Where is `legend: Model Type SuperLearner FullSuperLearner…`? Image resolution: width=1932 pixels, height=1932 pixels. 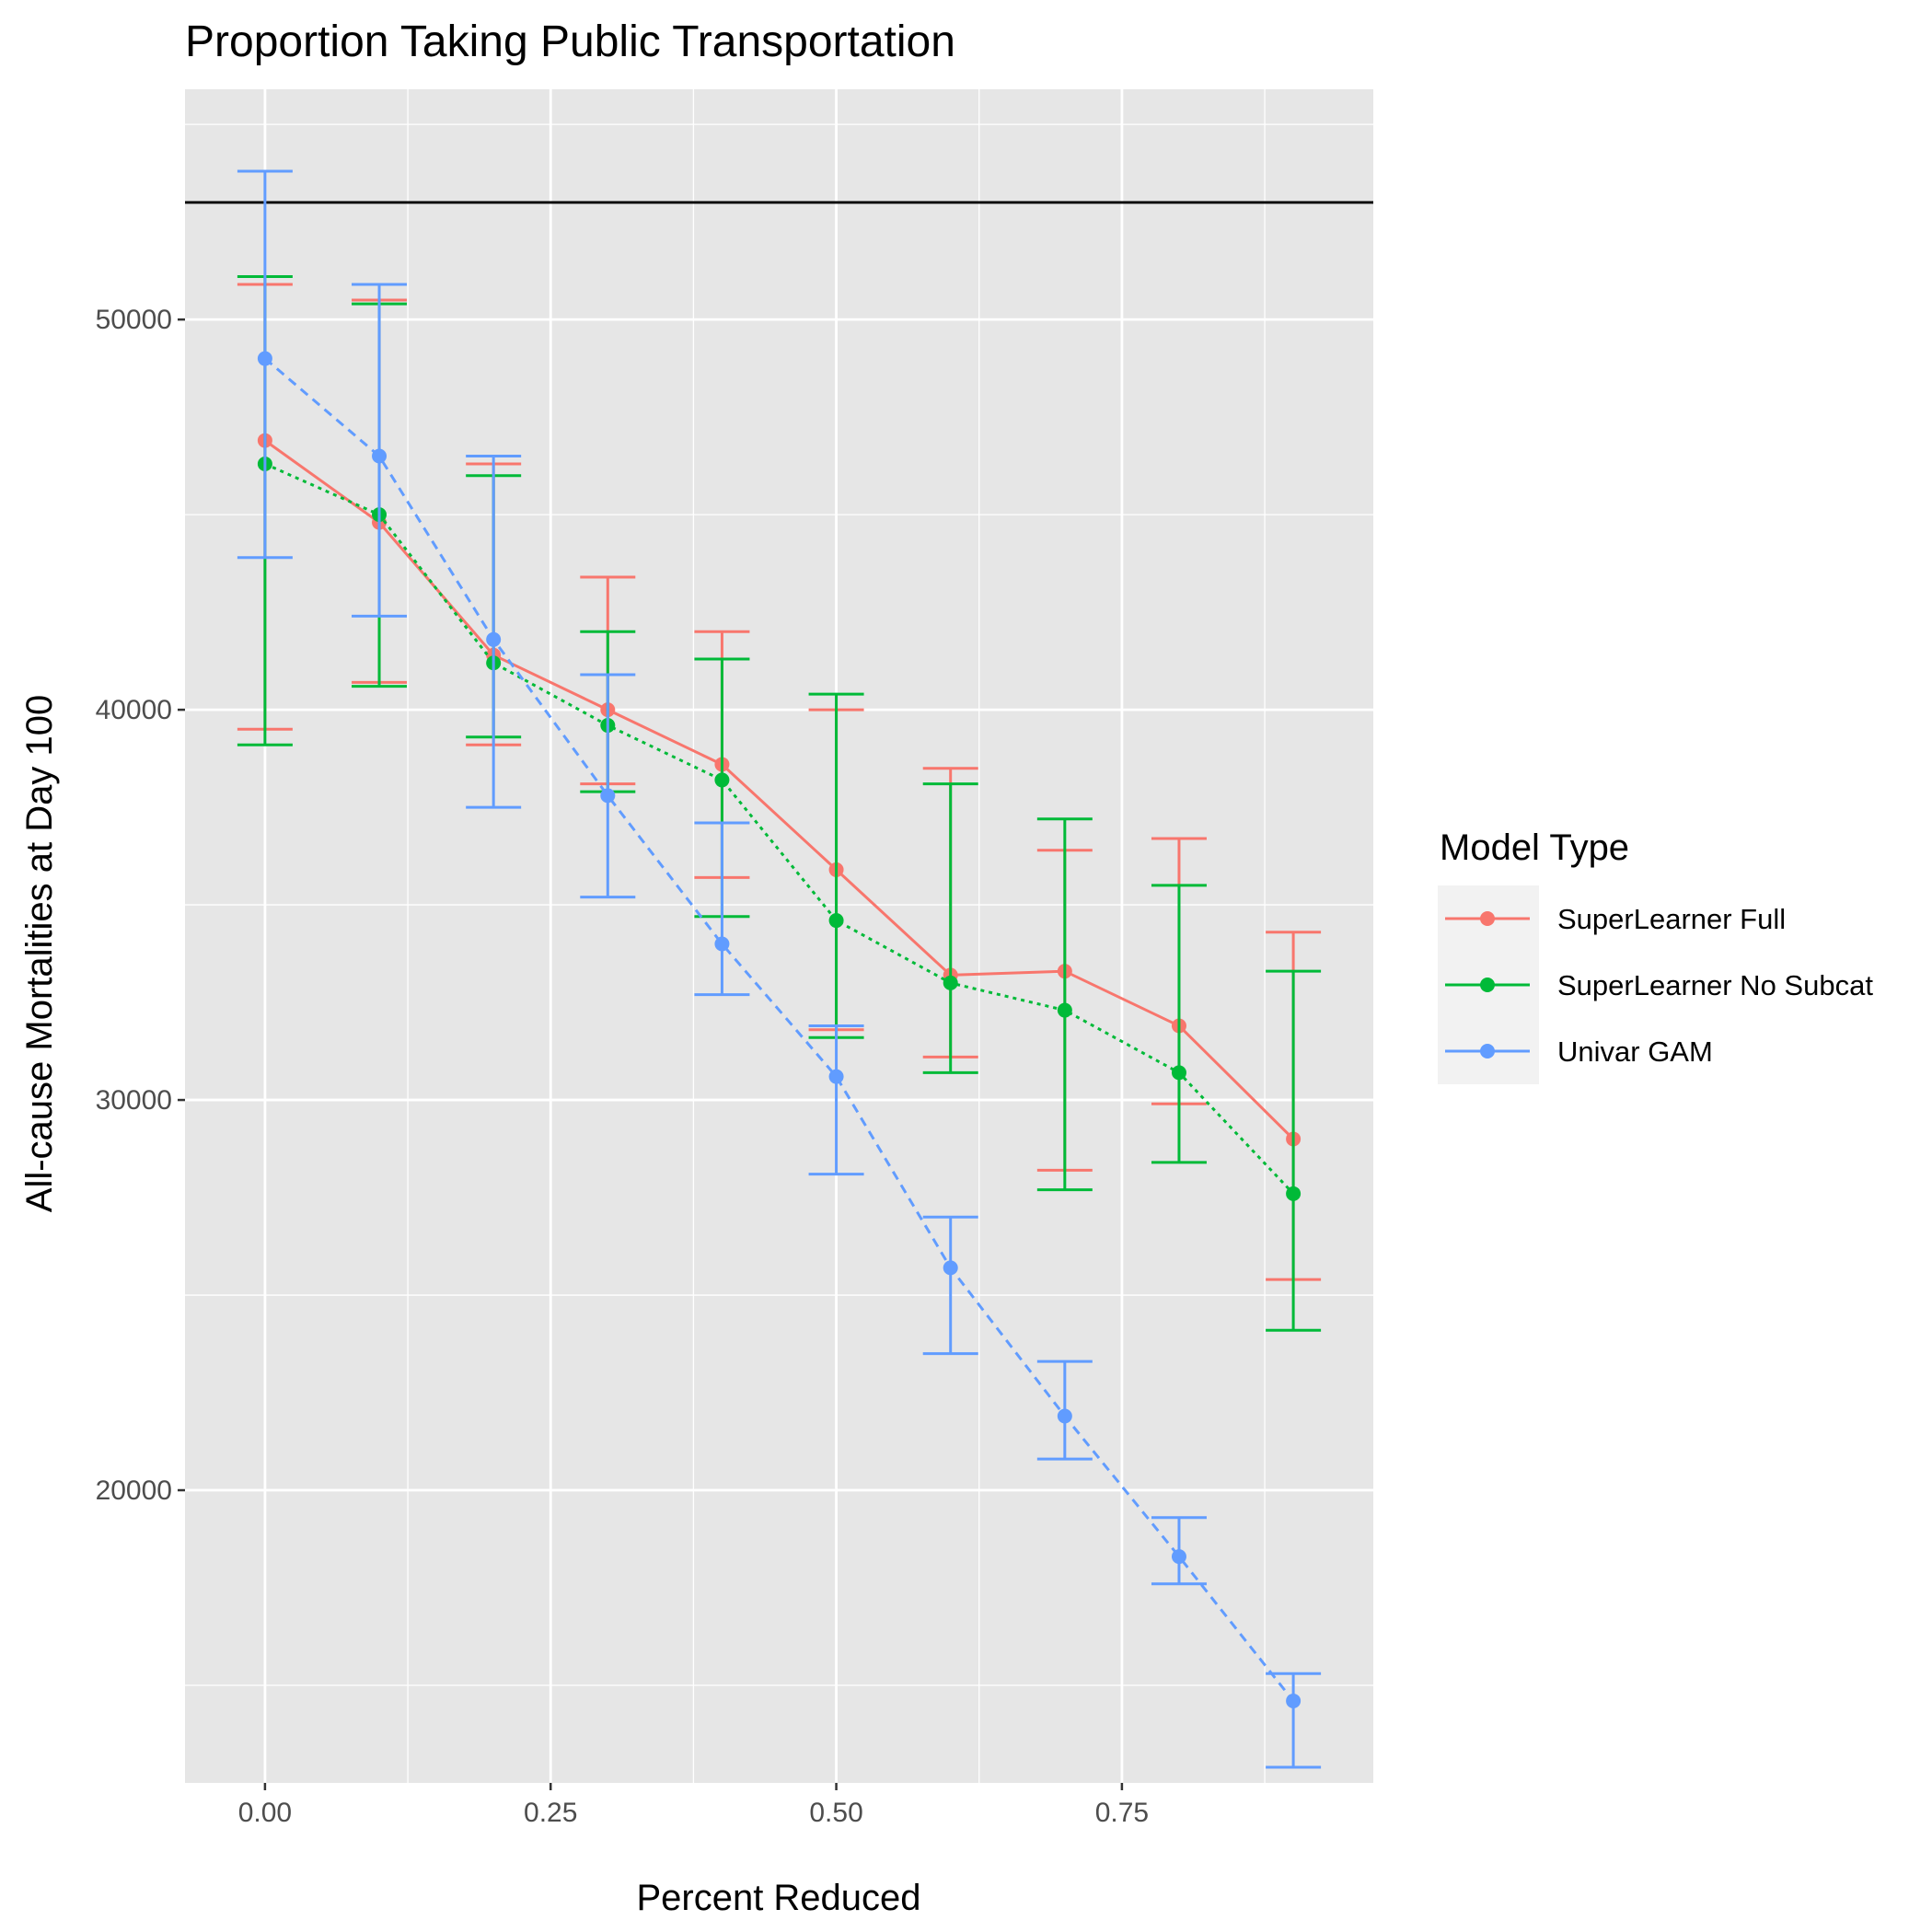
legend: Model Type SuperLearner FullSuperLearner… is located at coordinates (1655, 956).